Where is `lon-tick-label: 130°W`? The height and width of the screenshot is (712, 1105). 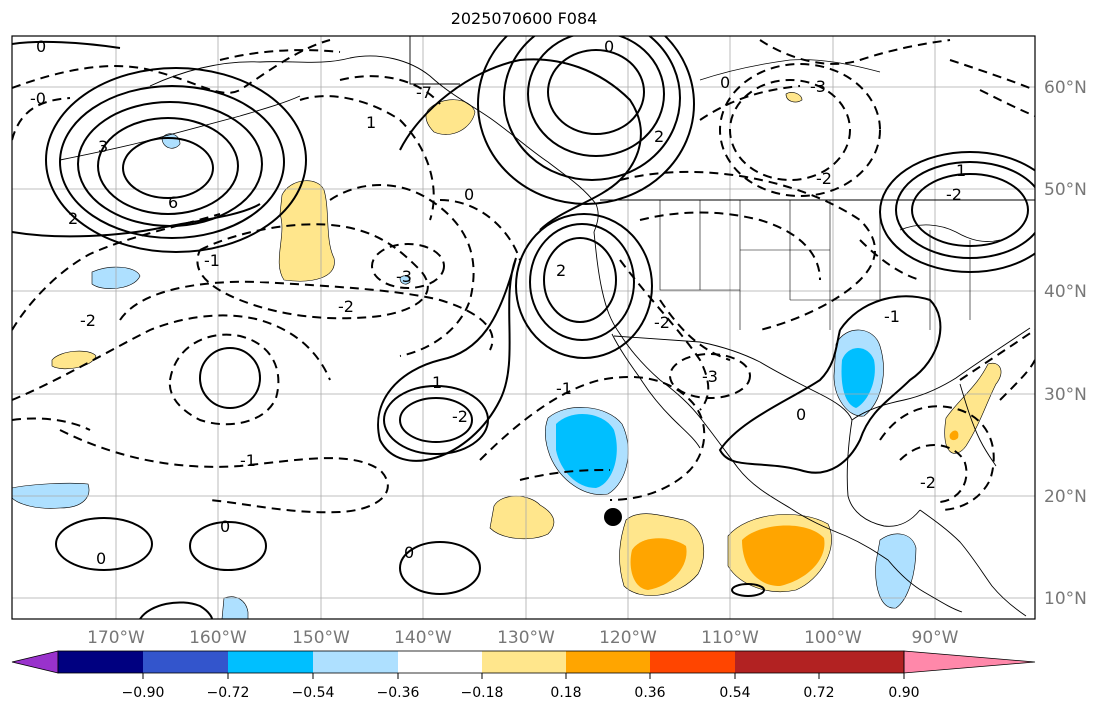
lon-tick-label: 130°W is located at coordinates (526, 638).